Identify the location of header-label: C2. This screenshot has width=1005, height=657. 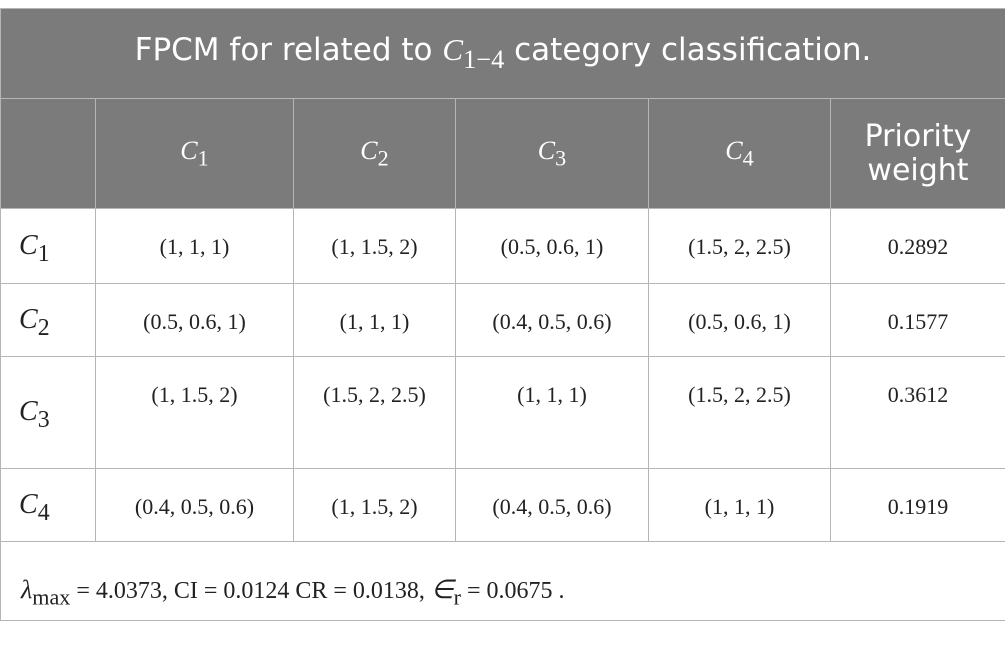
(374, 153).